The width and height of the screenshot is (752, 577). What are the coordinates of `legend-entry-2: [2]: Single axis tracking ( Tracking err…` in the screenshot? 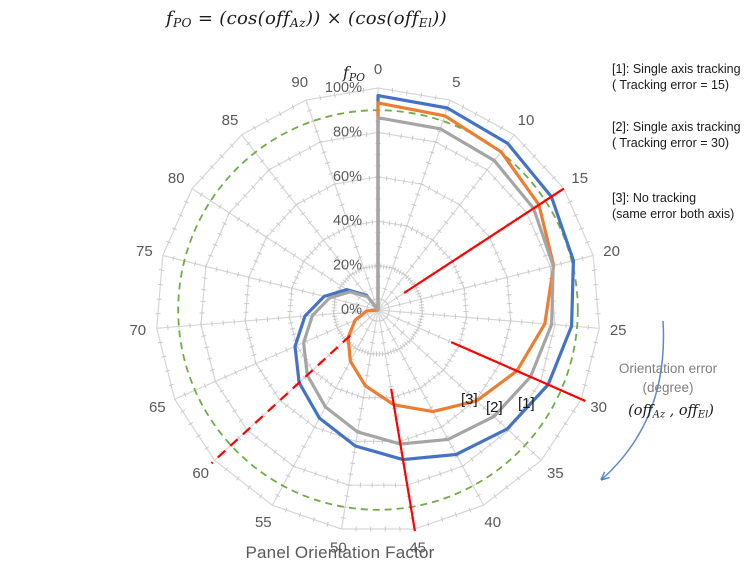 It's located at (682, 135).